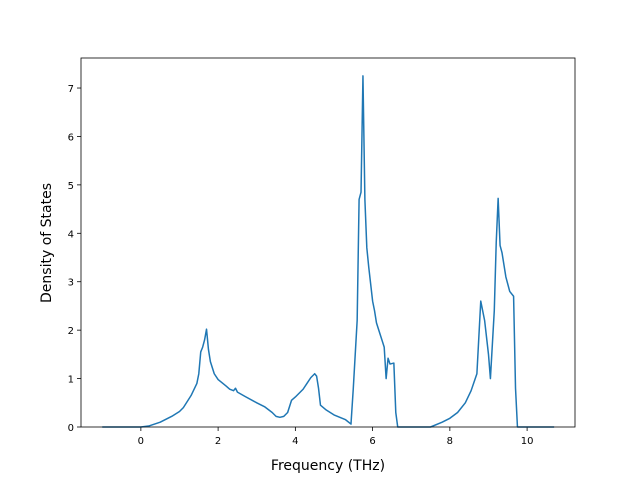 This screenshot has height=480, width=640. Describe the element at coordinates (71, 89) in the screenshot. I see `y-tick-label: 7` at that location.